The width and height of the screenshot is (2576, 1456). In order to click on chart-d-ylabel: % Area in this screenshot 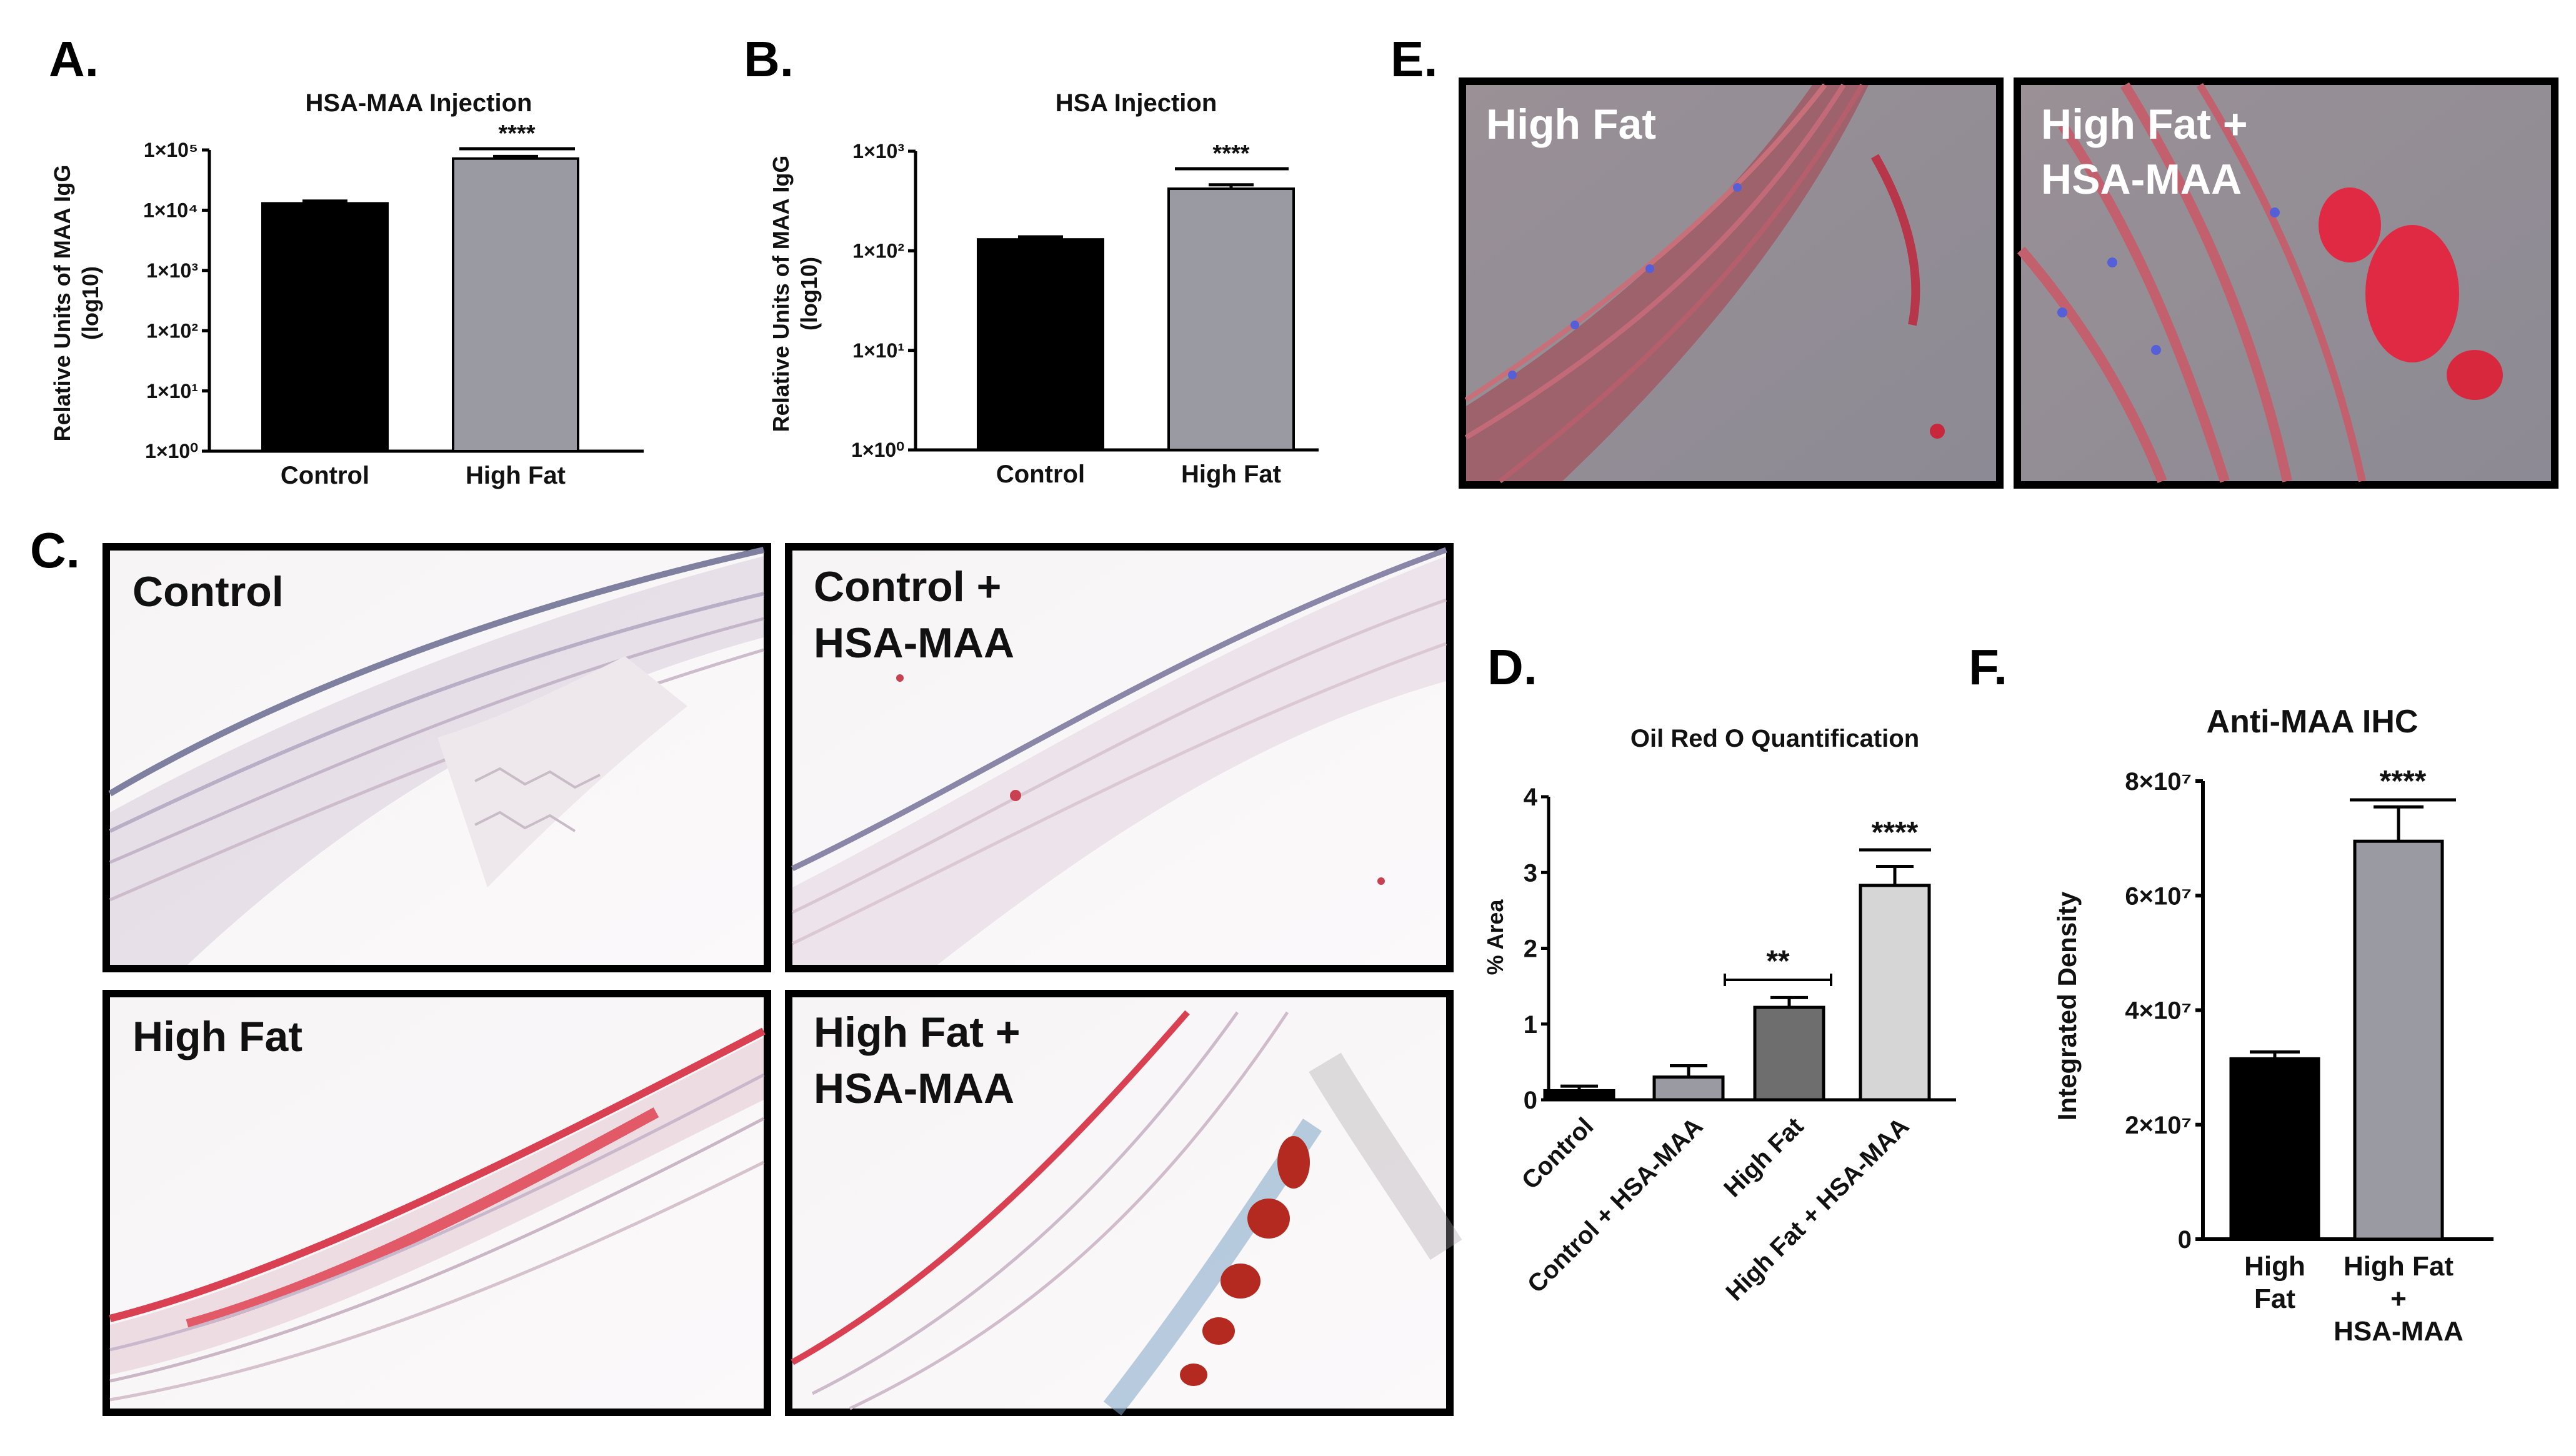, I will do `click(1495, 937)`.